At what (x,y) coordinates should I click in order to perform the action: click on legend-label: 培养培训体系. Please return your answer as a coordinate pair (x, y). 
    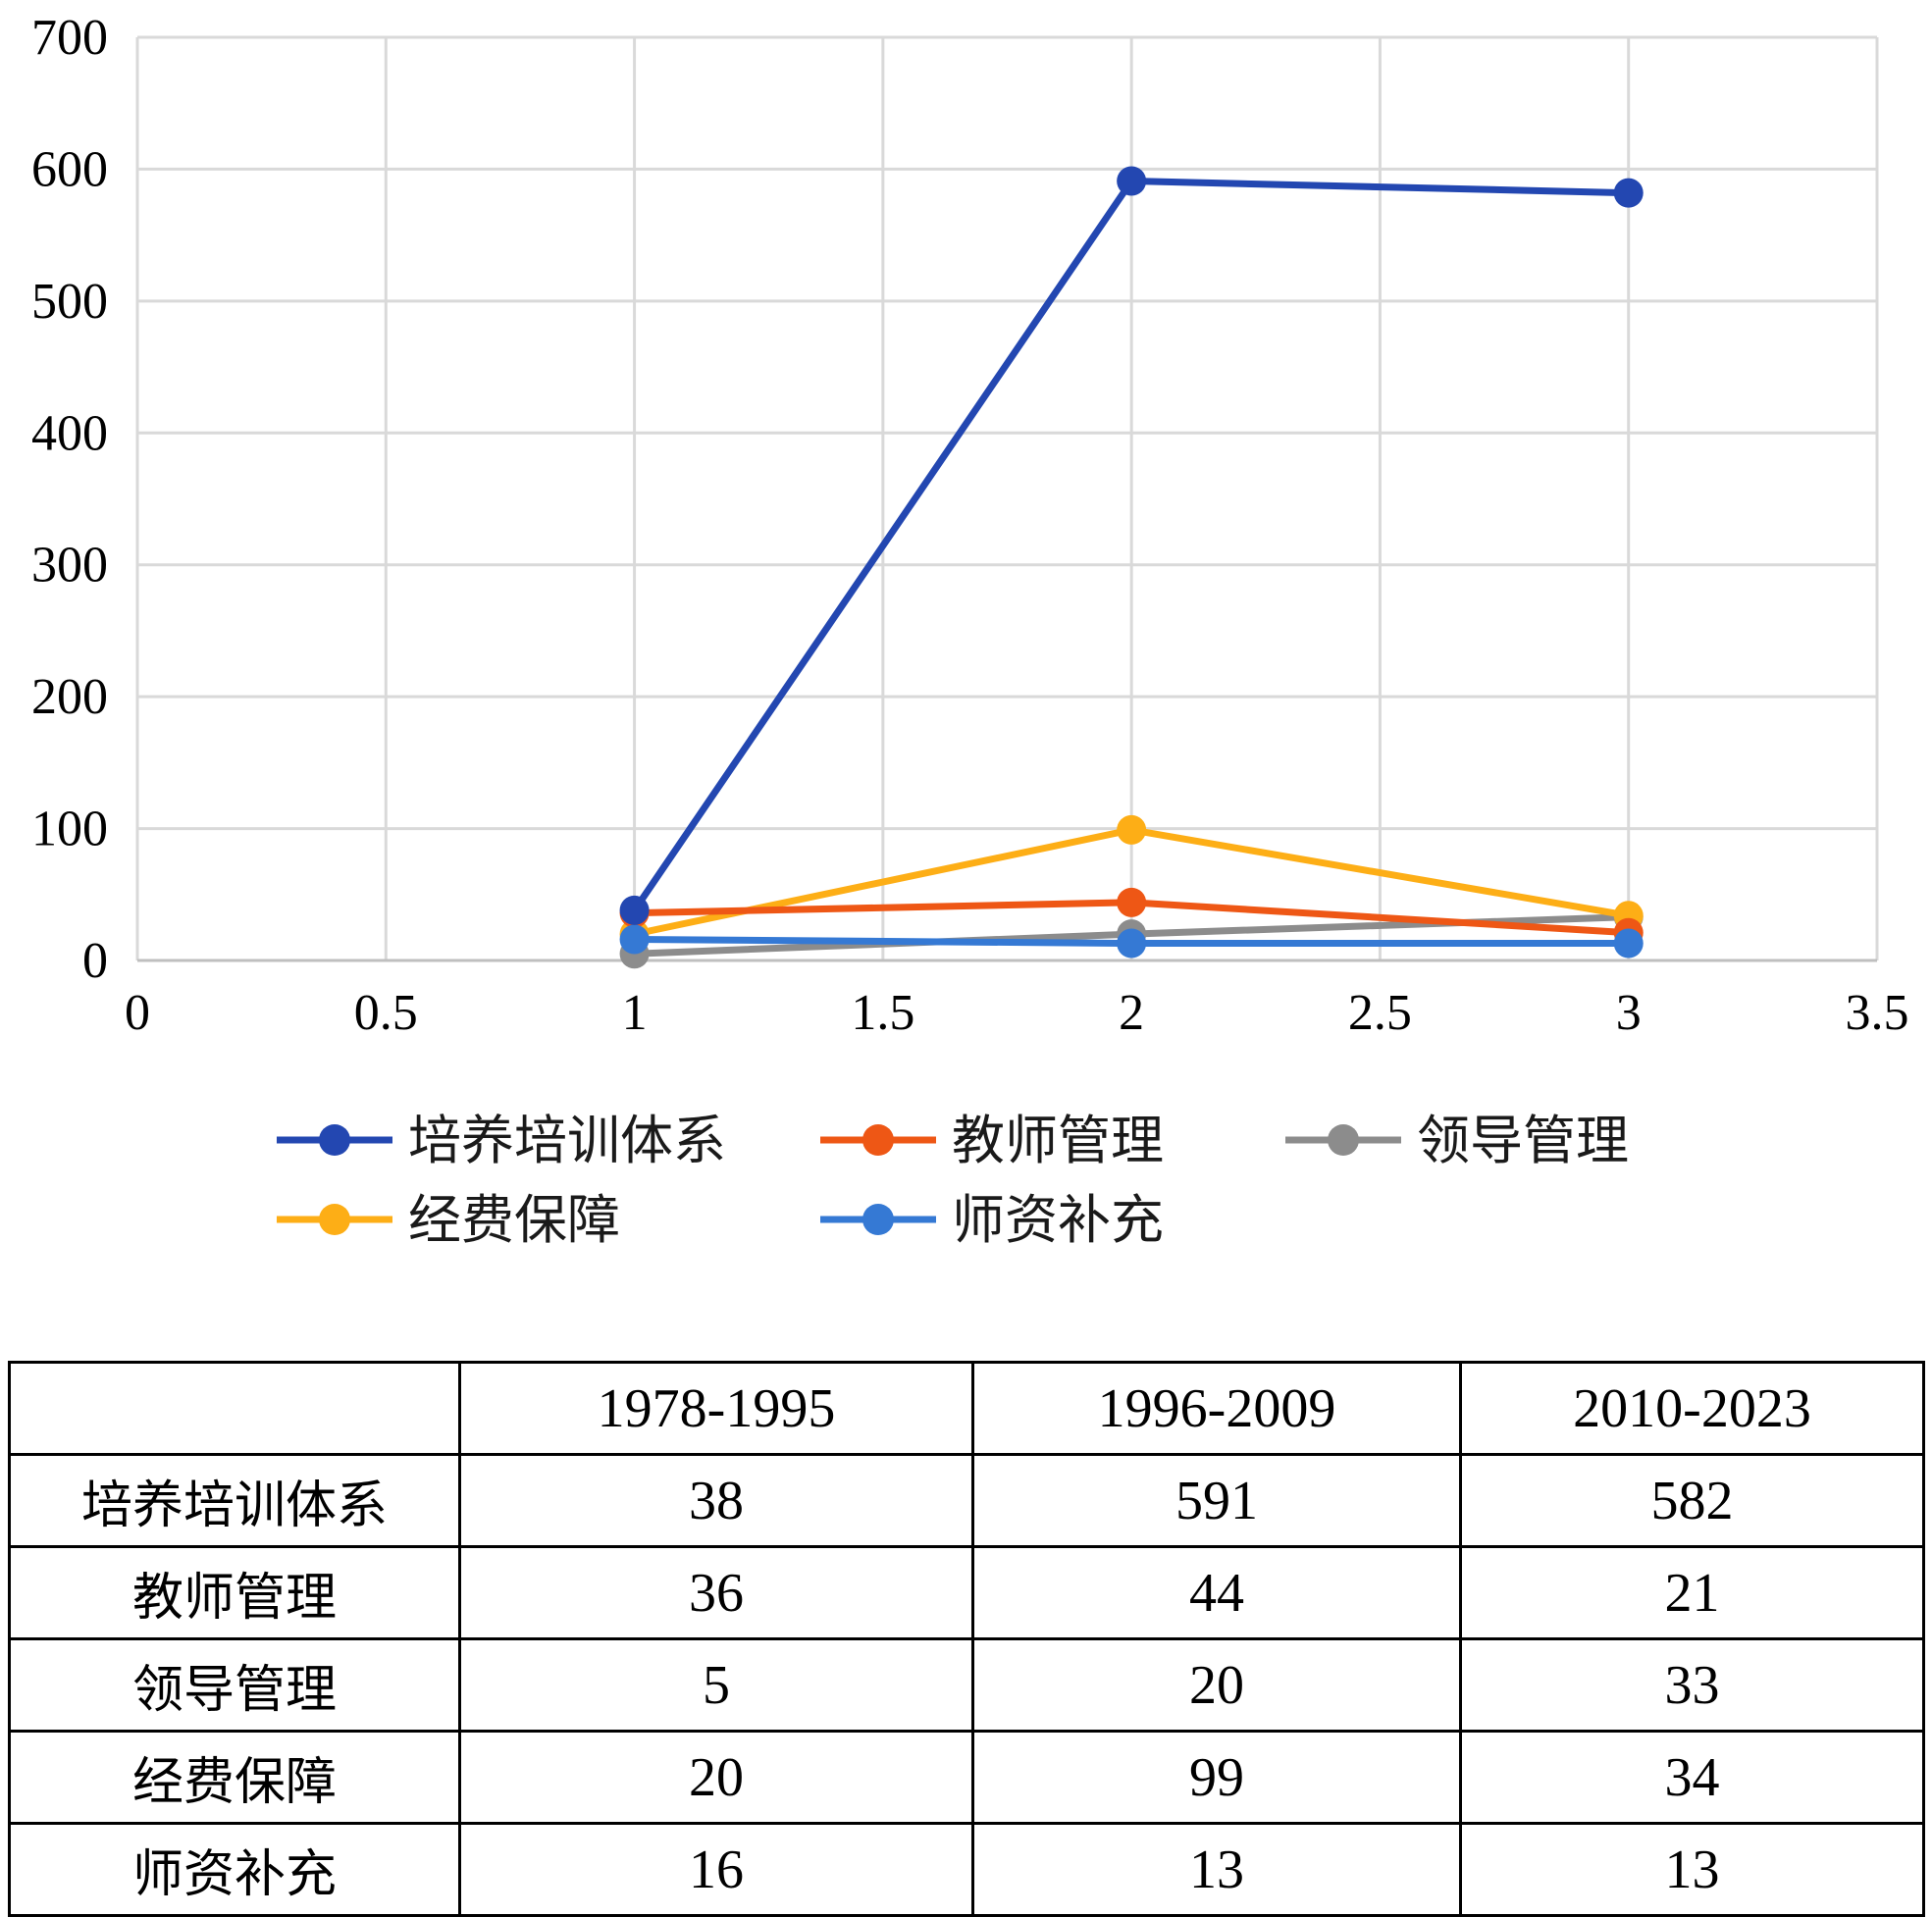
    Looking at the image, I should click on (567, 1140).